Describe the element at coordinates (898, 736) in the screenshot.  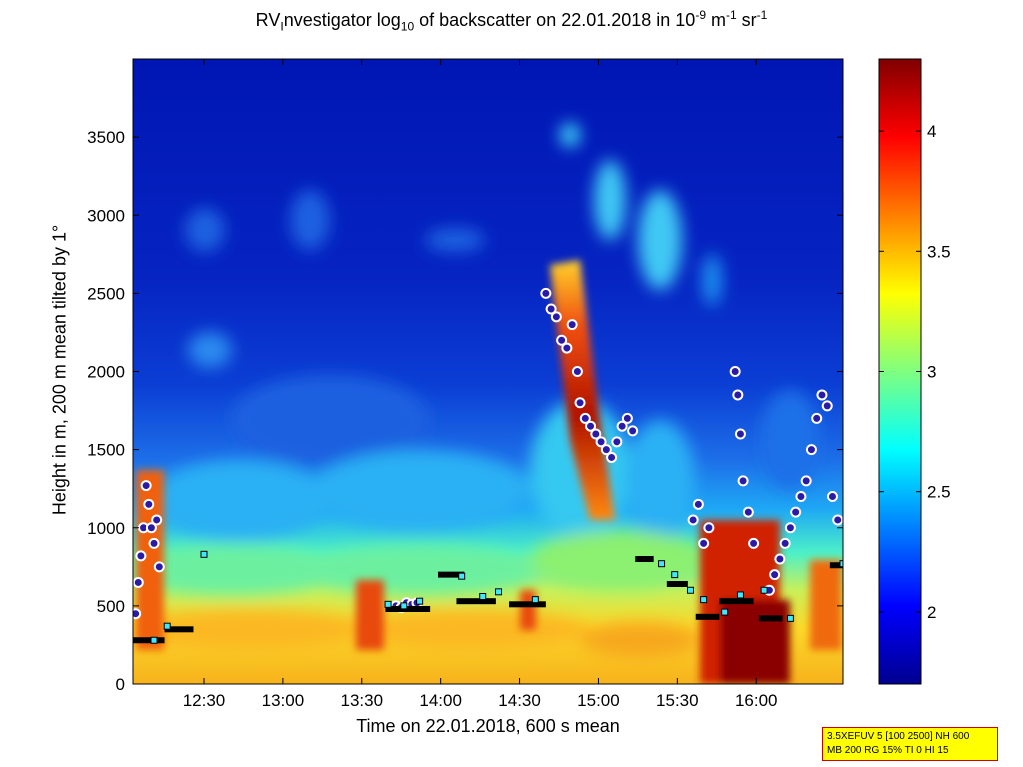
I see `infobox-line-1: 3.5XEFUV 5 [100 2500] NH 600` at that location.